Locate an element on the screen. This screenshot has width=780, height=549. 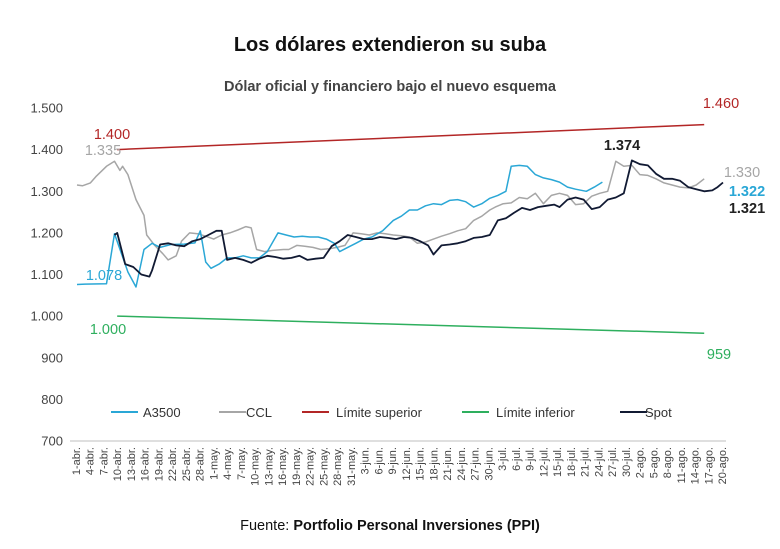
annotation-label: 1.000 is located at coordinates (108, 330).